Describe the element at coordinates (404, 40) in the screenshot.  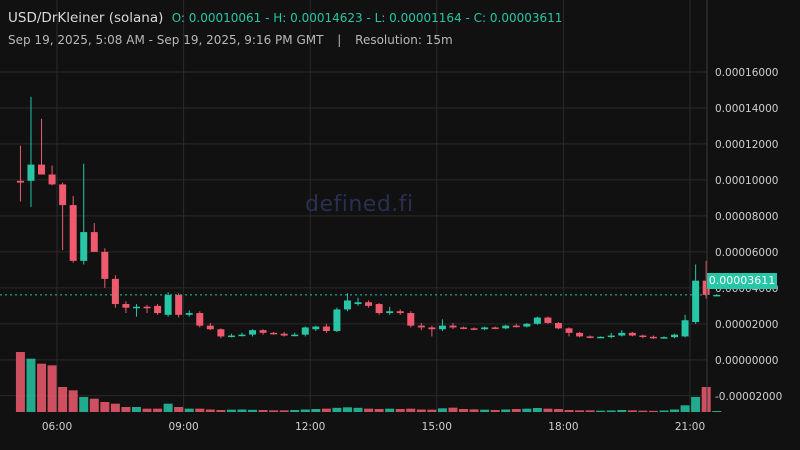
I see `resolution-label: Resolution: 15m` at that location.